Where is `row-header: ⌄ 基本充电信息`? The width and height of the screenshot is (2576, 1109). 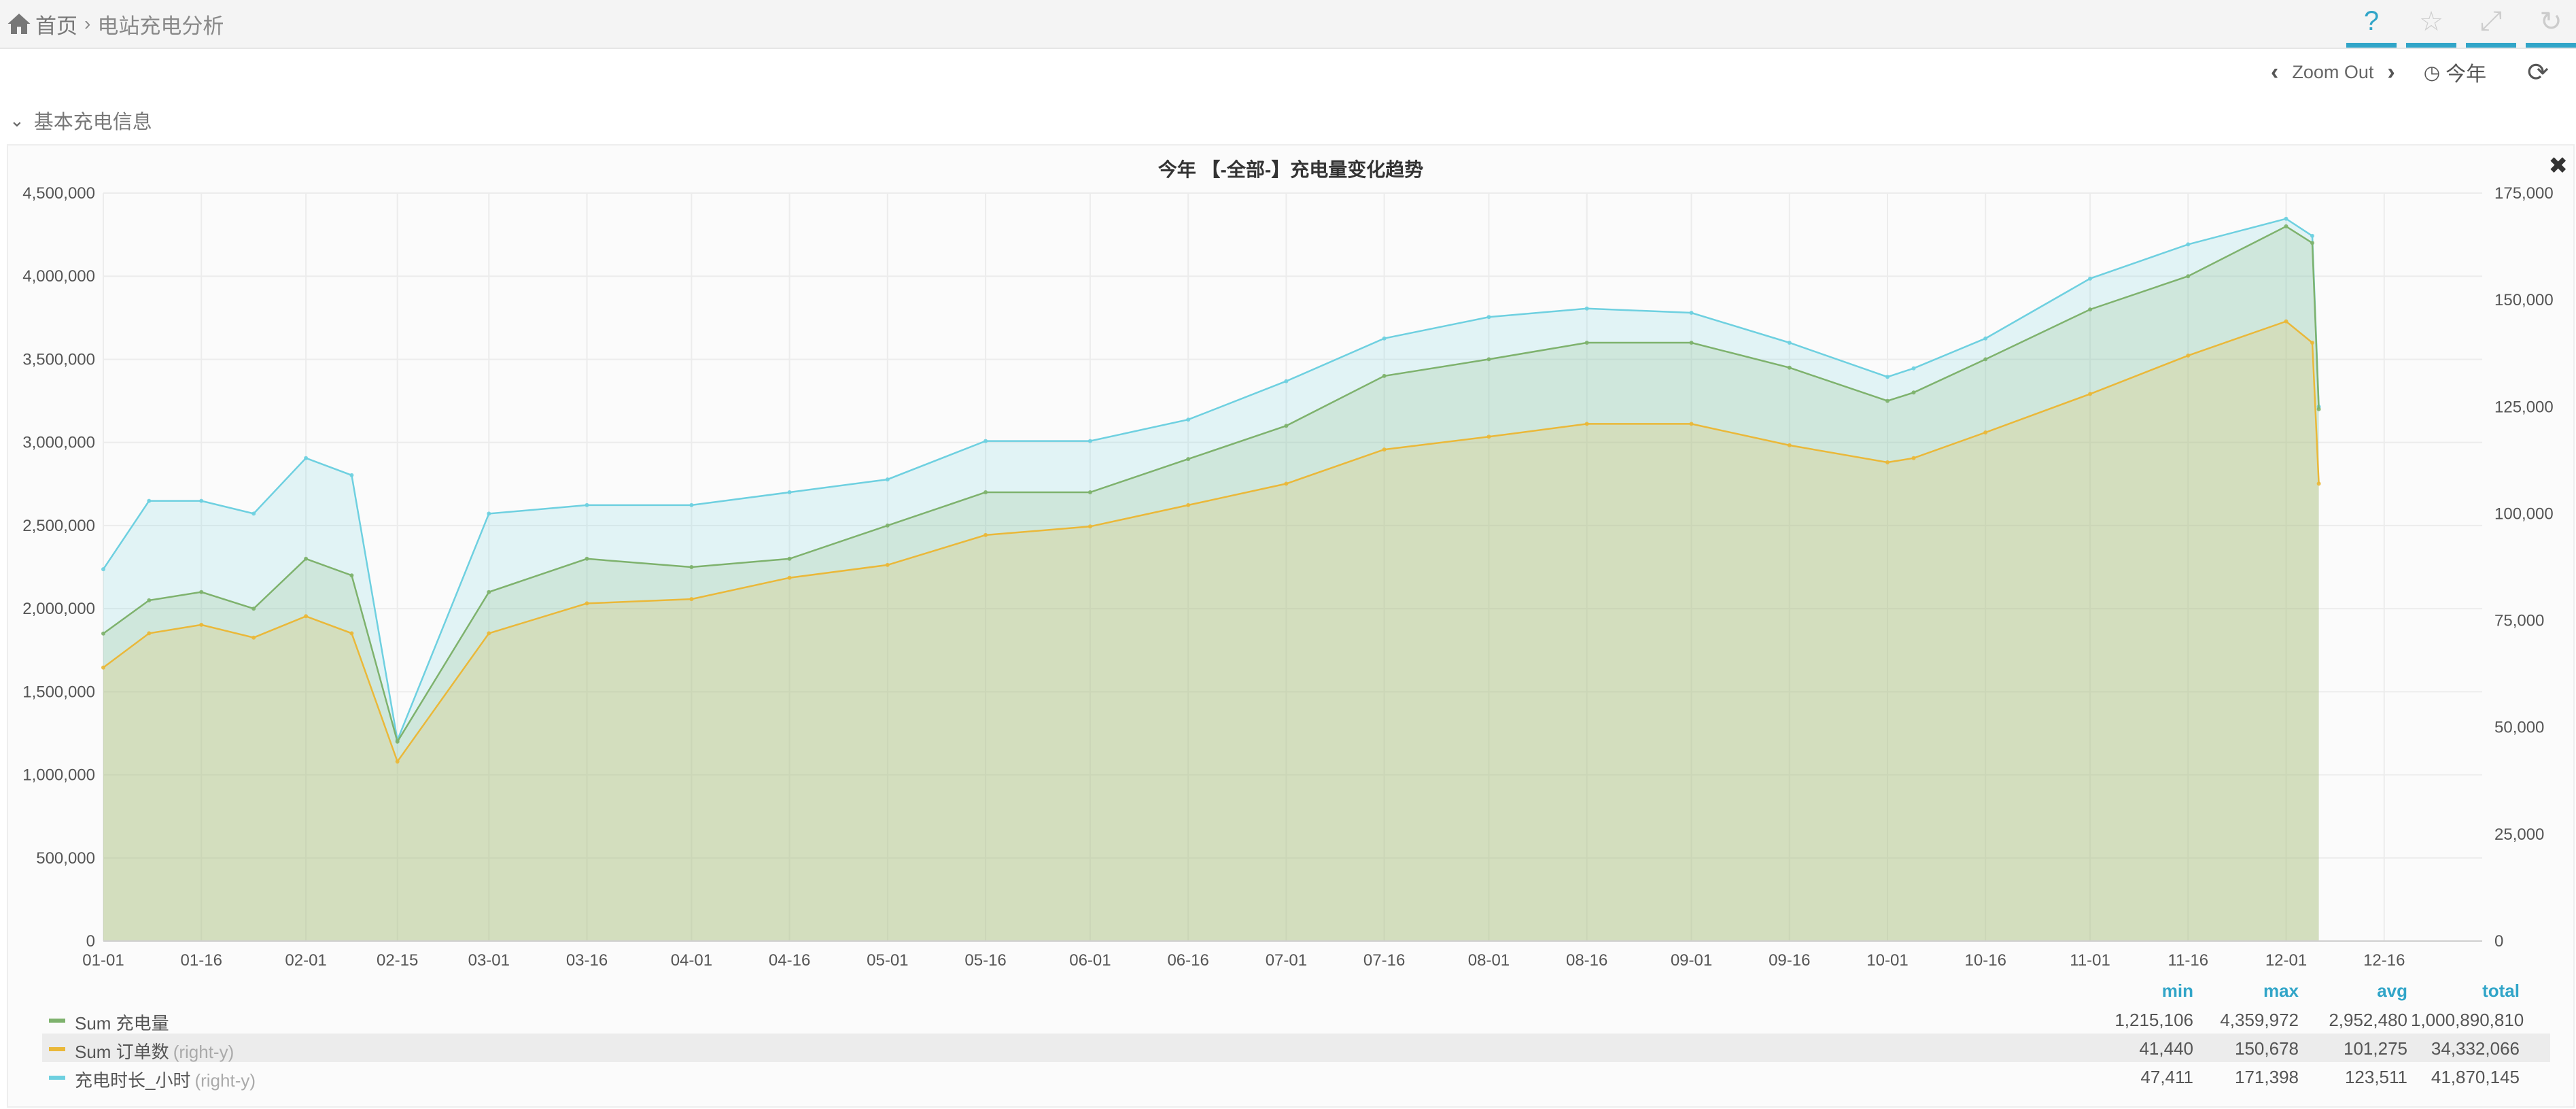 row-header: ⌄ 基本充电信息 is located at coordinates (81, 120).